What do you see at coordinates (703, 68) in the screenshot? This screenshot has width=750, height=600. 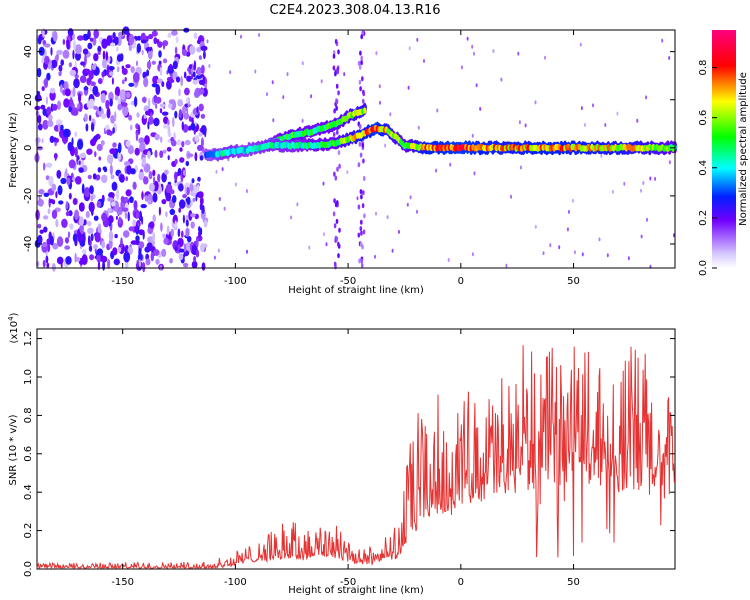 I see `colorbar-tick-label: 0.8` at bounding box center [703, 68].